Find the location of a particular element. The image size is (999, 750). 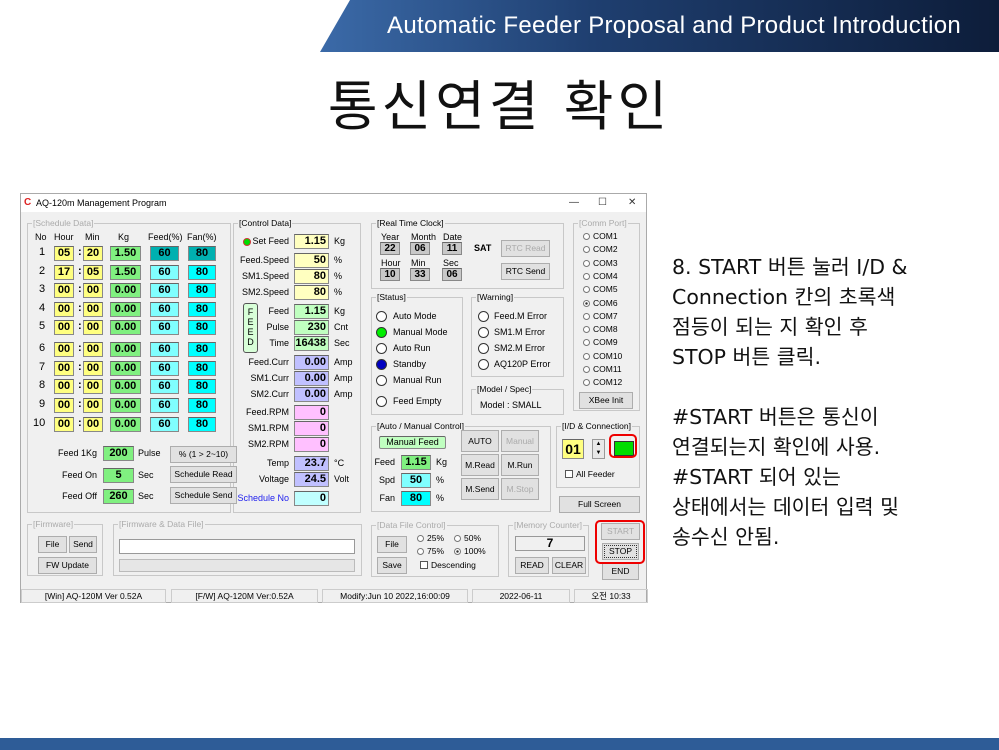

rtc-read-button: RTC Read is located at coordinates (525, 248).